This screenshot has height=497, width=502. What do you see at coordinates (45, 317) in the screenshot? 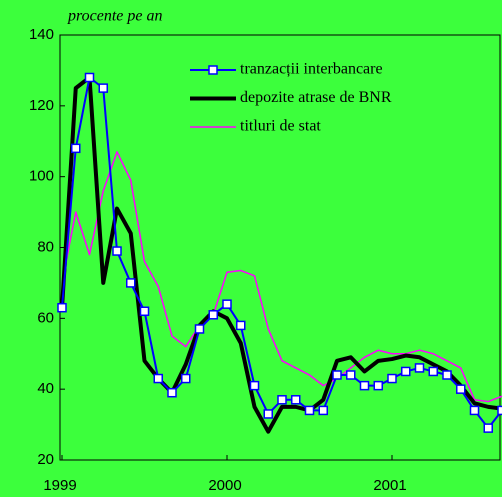
I see `y-tick-label: 60` at bounding box center [45, 317].